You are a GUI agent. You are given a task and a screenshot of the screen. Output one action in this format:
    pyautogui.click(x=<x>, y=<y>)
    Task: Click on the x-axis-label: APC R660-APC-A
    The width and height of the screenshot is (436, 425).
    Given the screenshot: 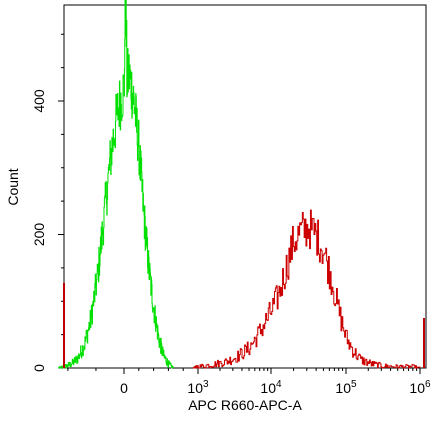 What is the action you would take?
    pyautogui.click(x=245, y=405)
    